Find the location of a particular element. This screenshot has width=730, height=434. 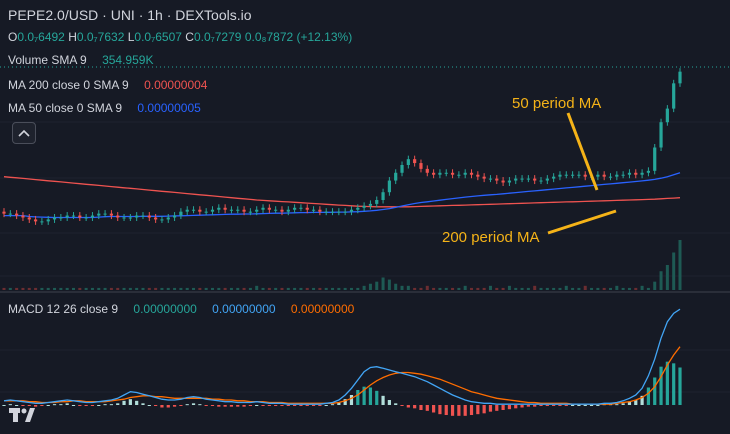

annotation-ma200: 200 period MA is located at coordinates (491, 237).